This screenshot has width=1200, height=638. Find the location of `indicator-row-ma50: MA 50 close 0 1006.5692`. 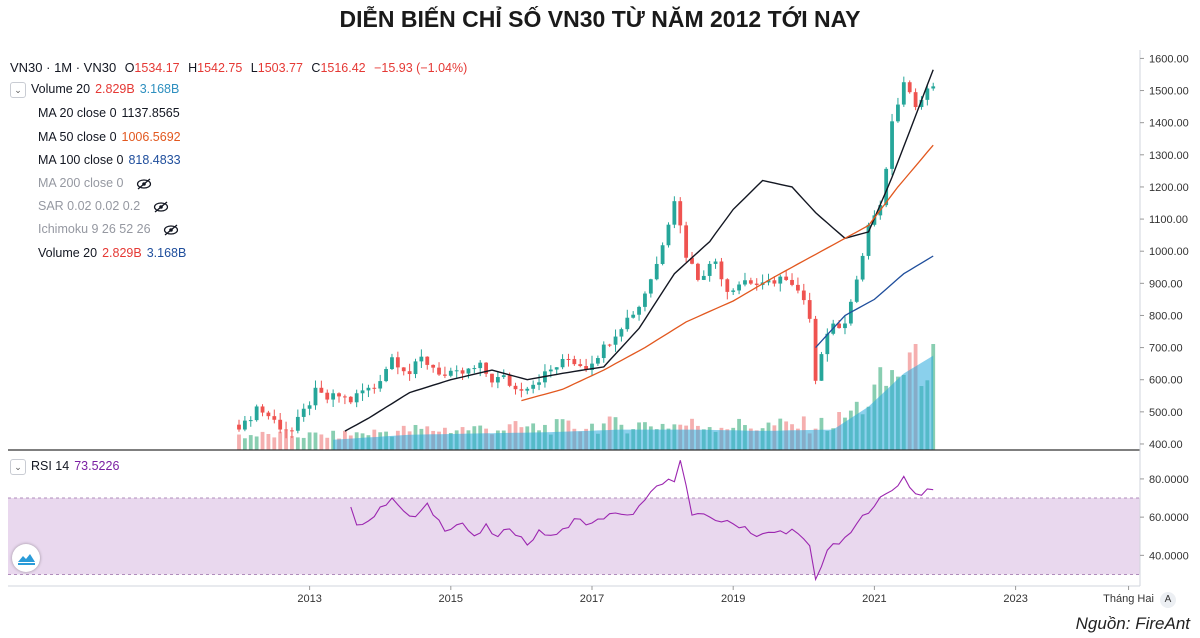

indicator-row-ma50: MA 50 close 0 1006.5692 is located at coordinates (112, 137).